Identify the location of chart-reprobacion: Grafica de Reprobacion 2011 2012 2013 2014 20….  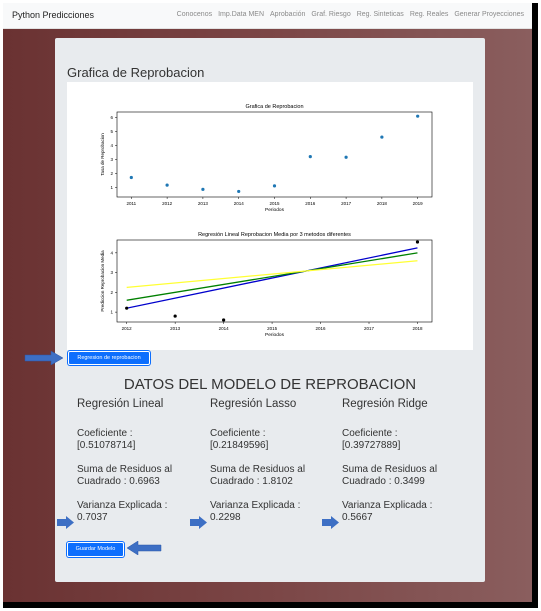
(266, 158).